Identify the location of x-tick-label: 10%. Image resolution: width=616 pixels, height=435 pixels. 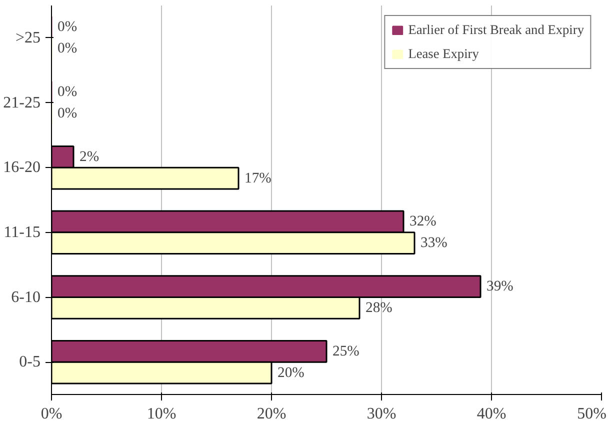
(161, 414).